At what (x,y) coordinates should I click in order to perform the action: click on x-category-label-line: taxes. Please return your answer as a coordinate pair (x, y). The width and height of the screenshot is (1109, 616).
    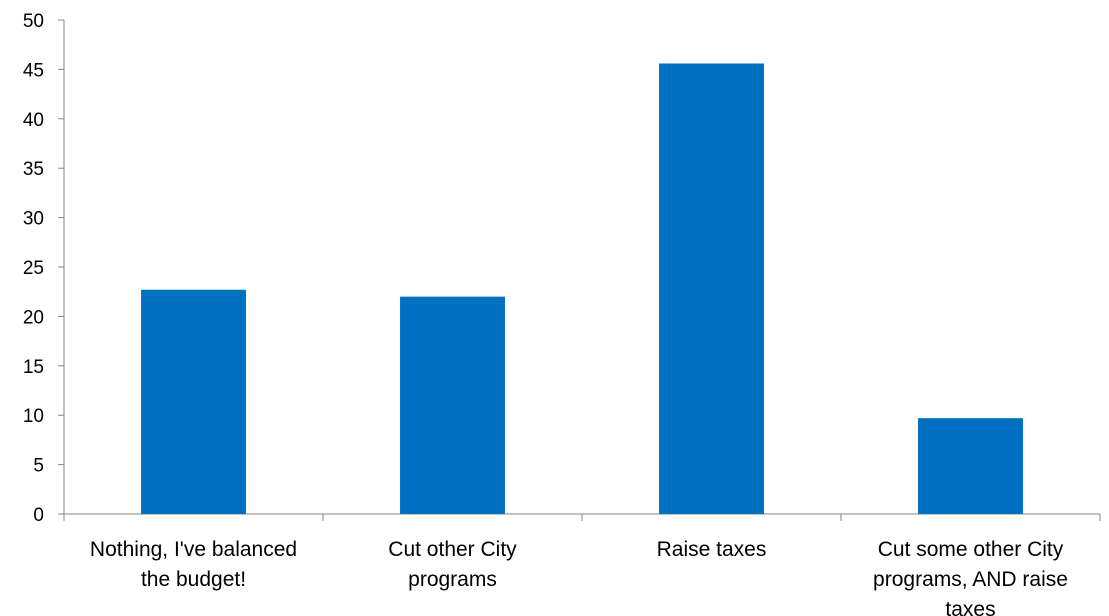
    Looking at the image, I should click on (970, 607).